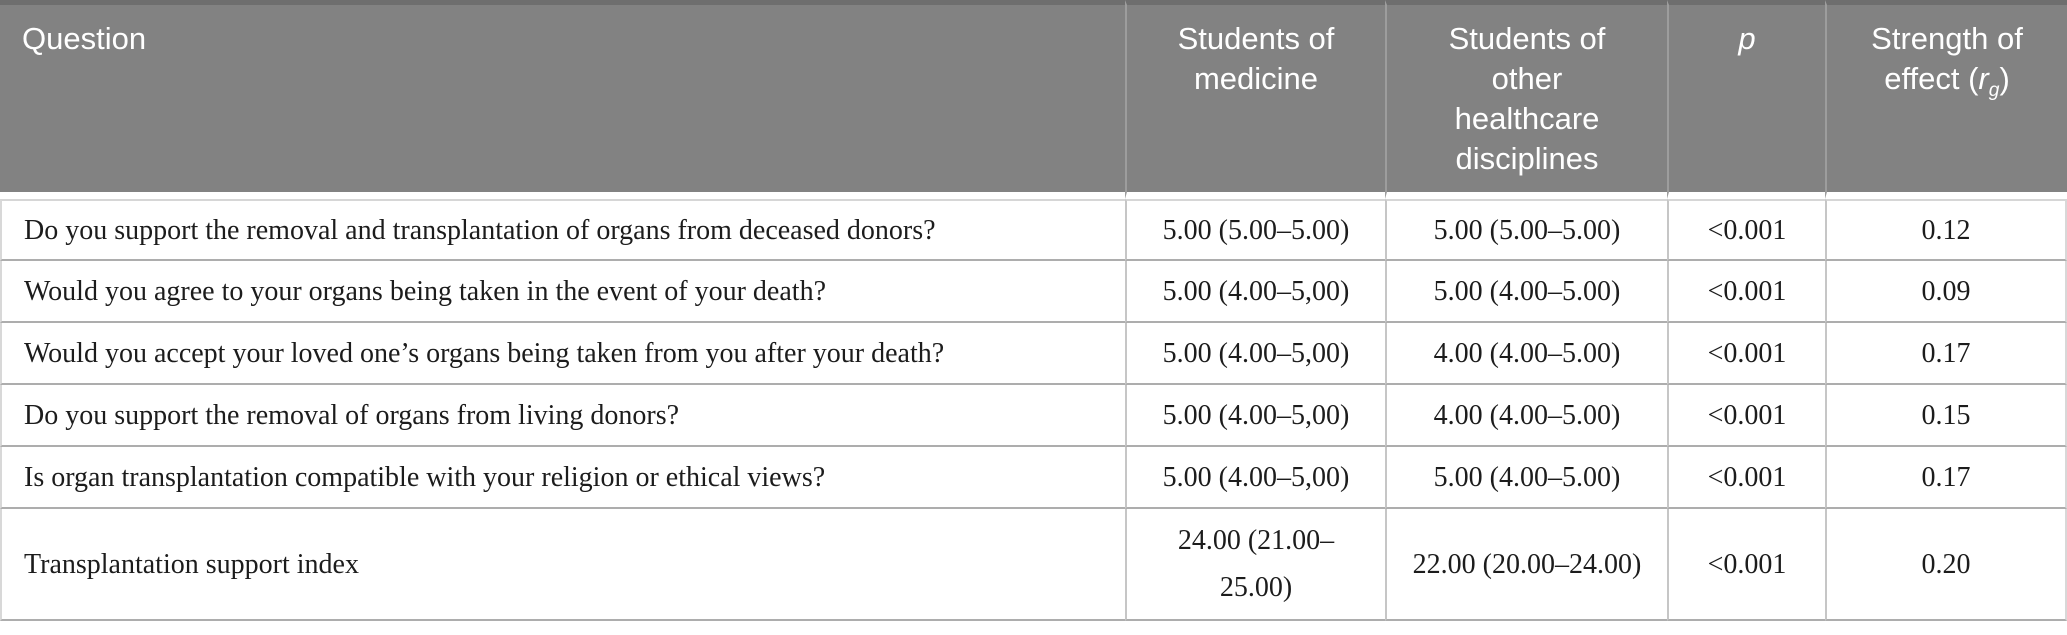 This screenshot has height=635, width=2067. What do you see at coordinates (1526, 230) in the screenshot?
I see `other-disciplines-value-cell: 5.00 (5.00–5.00)` at bounding box center [1526, 230].